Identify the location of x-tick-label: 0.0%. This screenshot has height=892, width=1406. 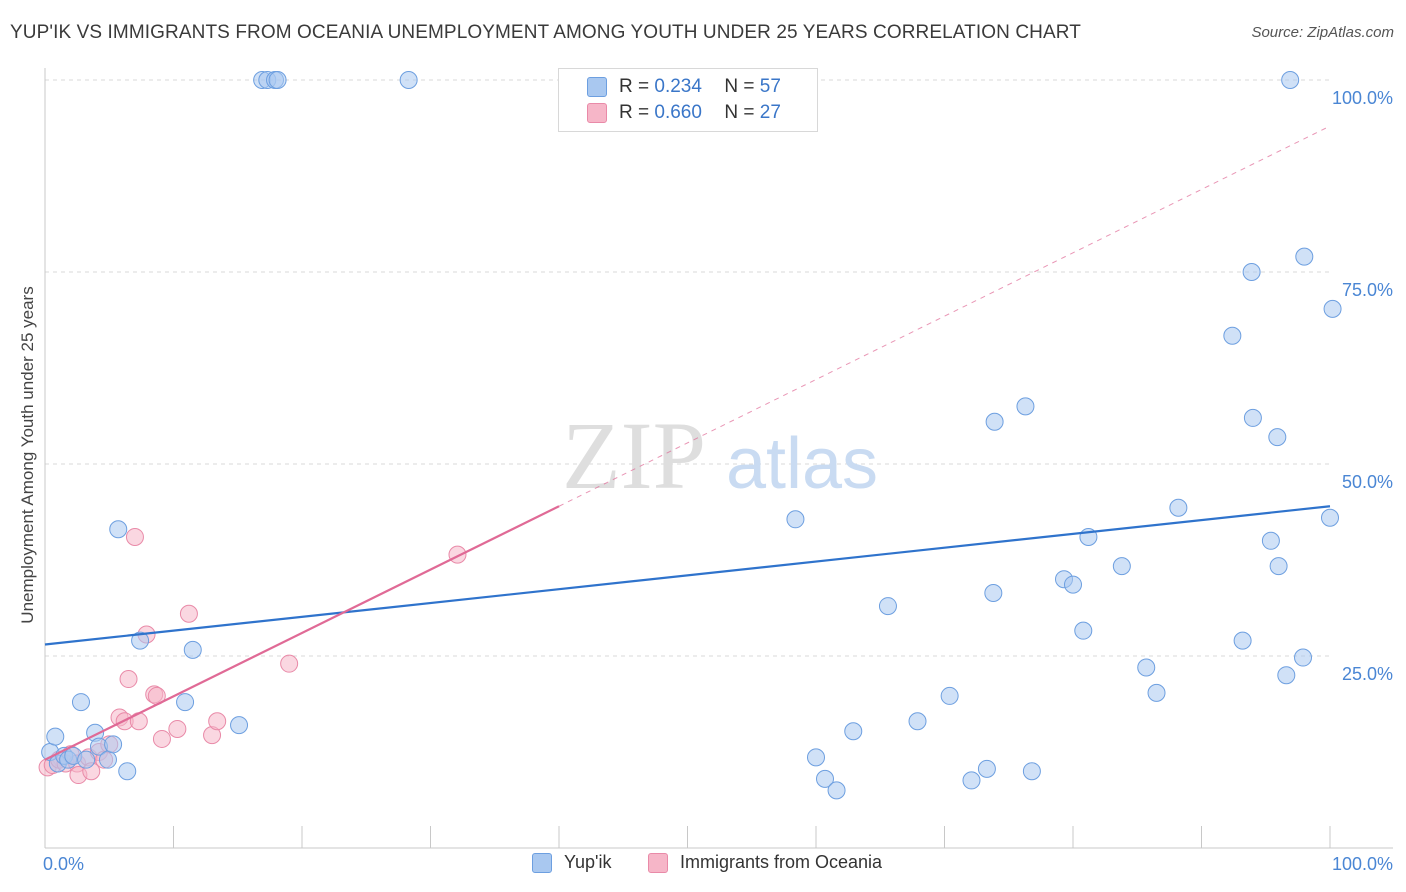
(63, 864).